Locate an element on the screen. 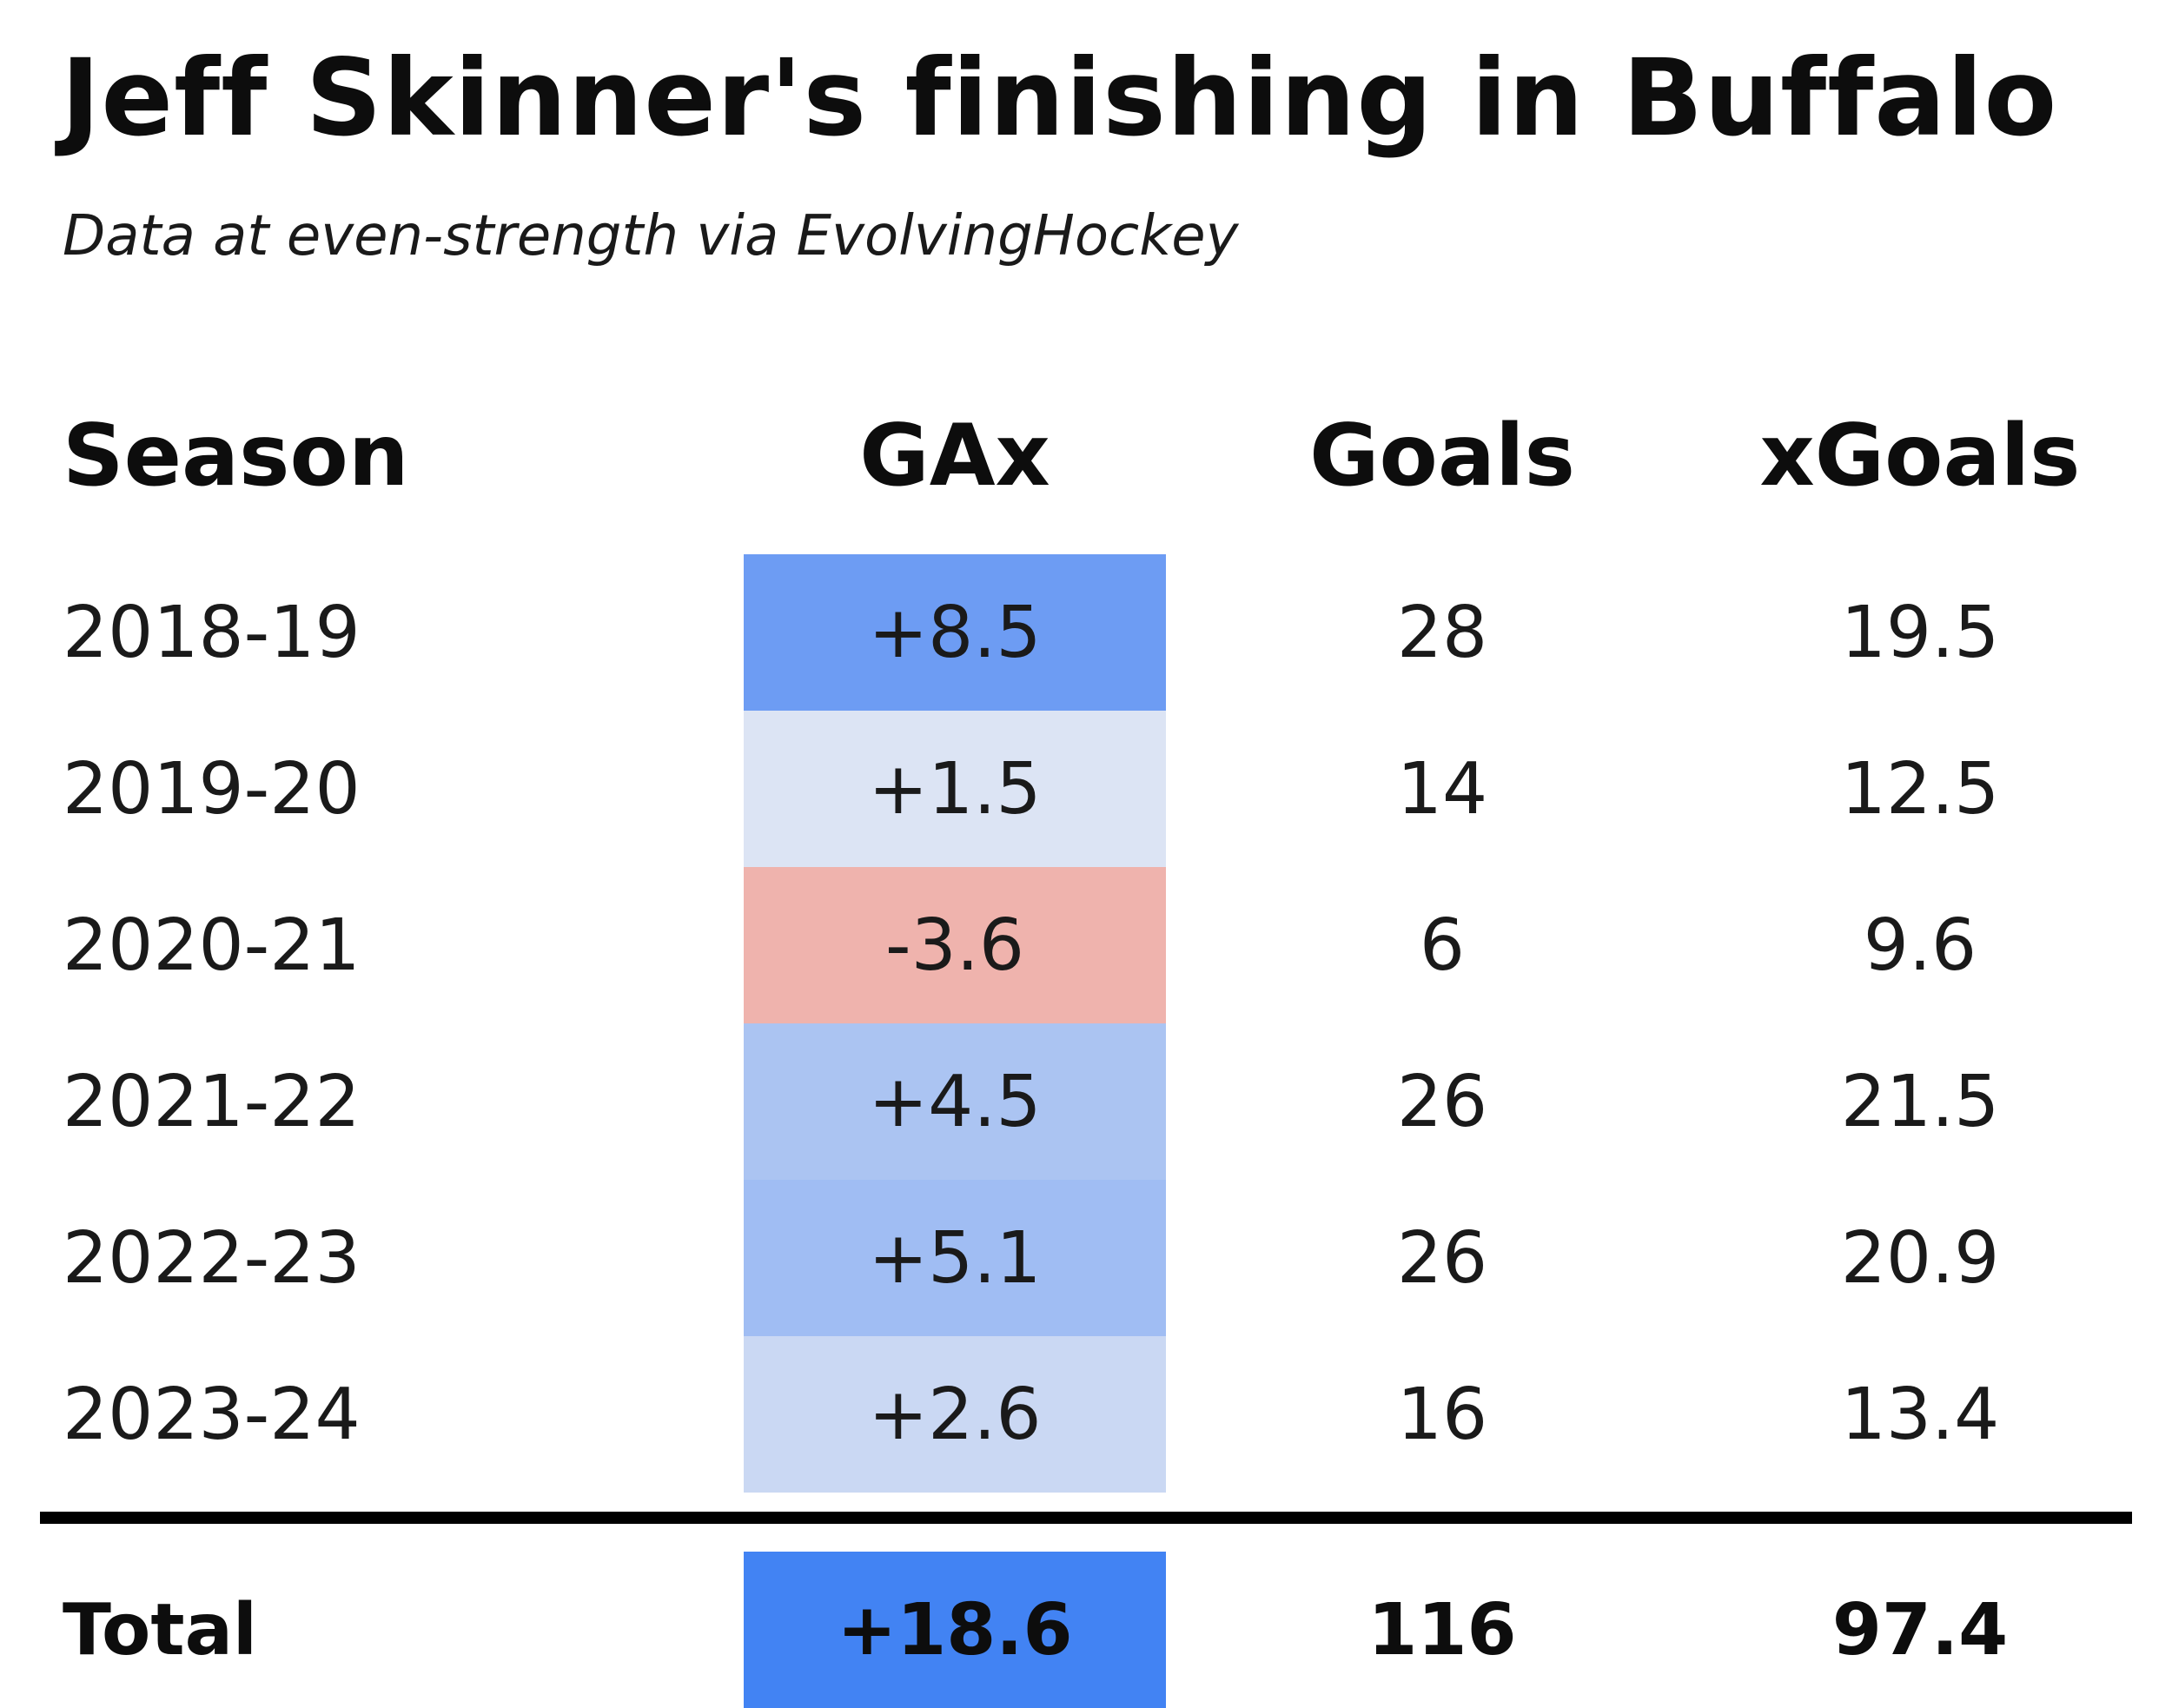 Image resolution: width=2172 pixels, height=1708 pixels. season-cell: 2019-20 is located at coordinates (212, 789).